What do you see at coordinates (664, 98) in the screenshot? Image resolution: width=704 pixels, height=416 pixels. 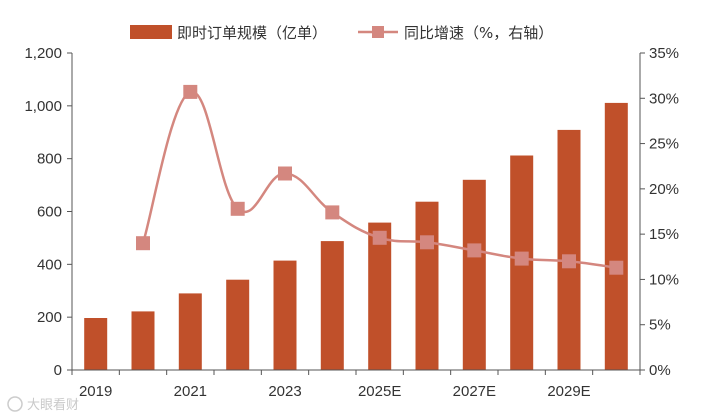 I see `right-tick-label: 30%` at bounding box center [664, 98].